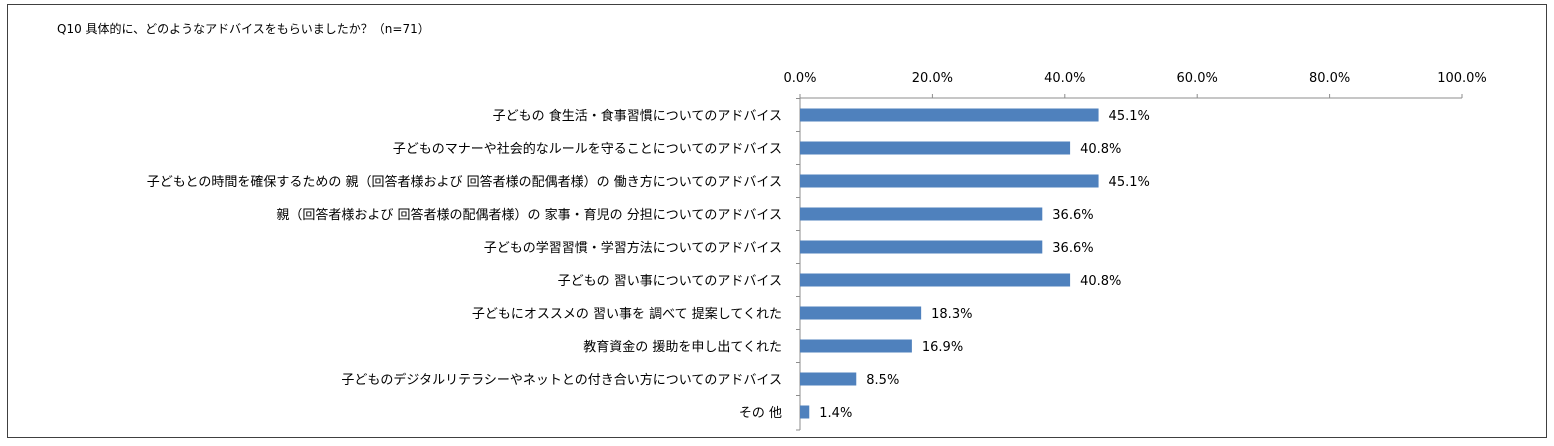 This screenshot has height=446, width=1554. Describe the element at coordinates (637, 116) in the screenshot. I see `category-label: 子どもの 食生活・食事習慣についてのアドバイス` at that location.